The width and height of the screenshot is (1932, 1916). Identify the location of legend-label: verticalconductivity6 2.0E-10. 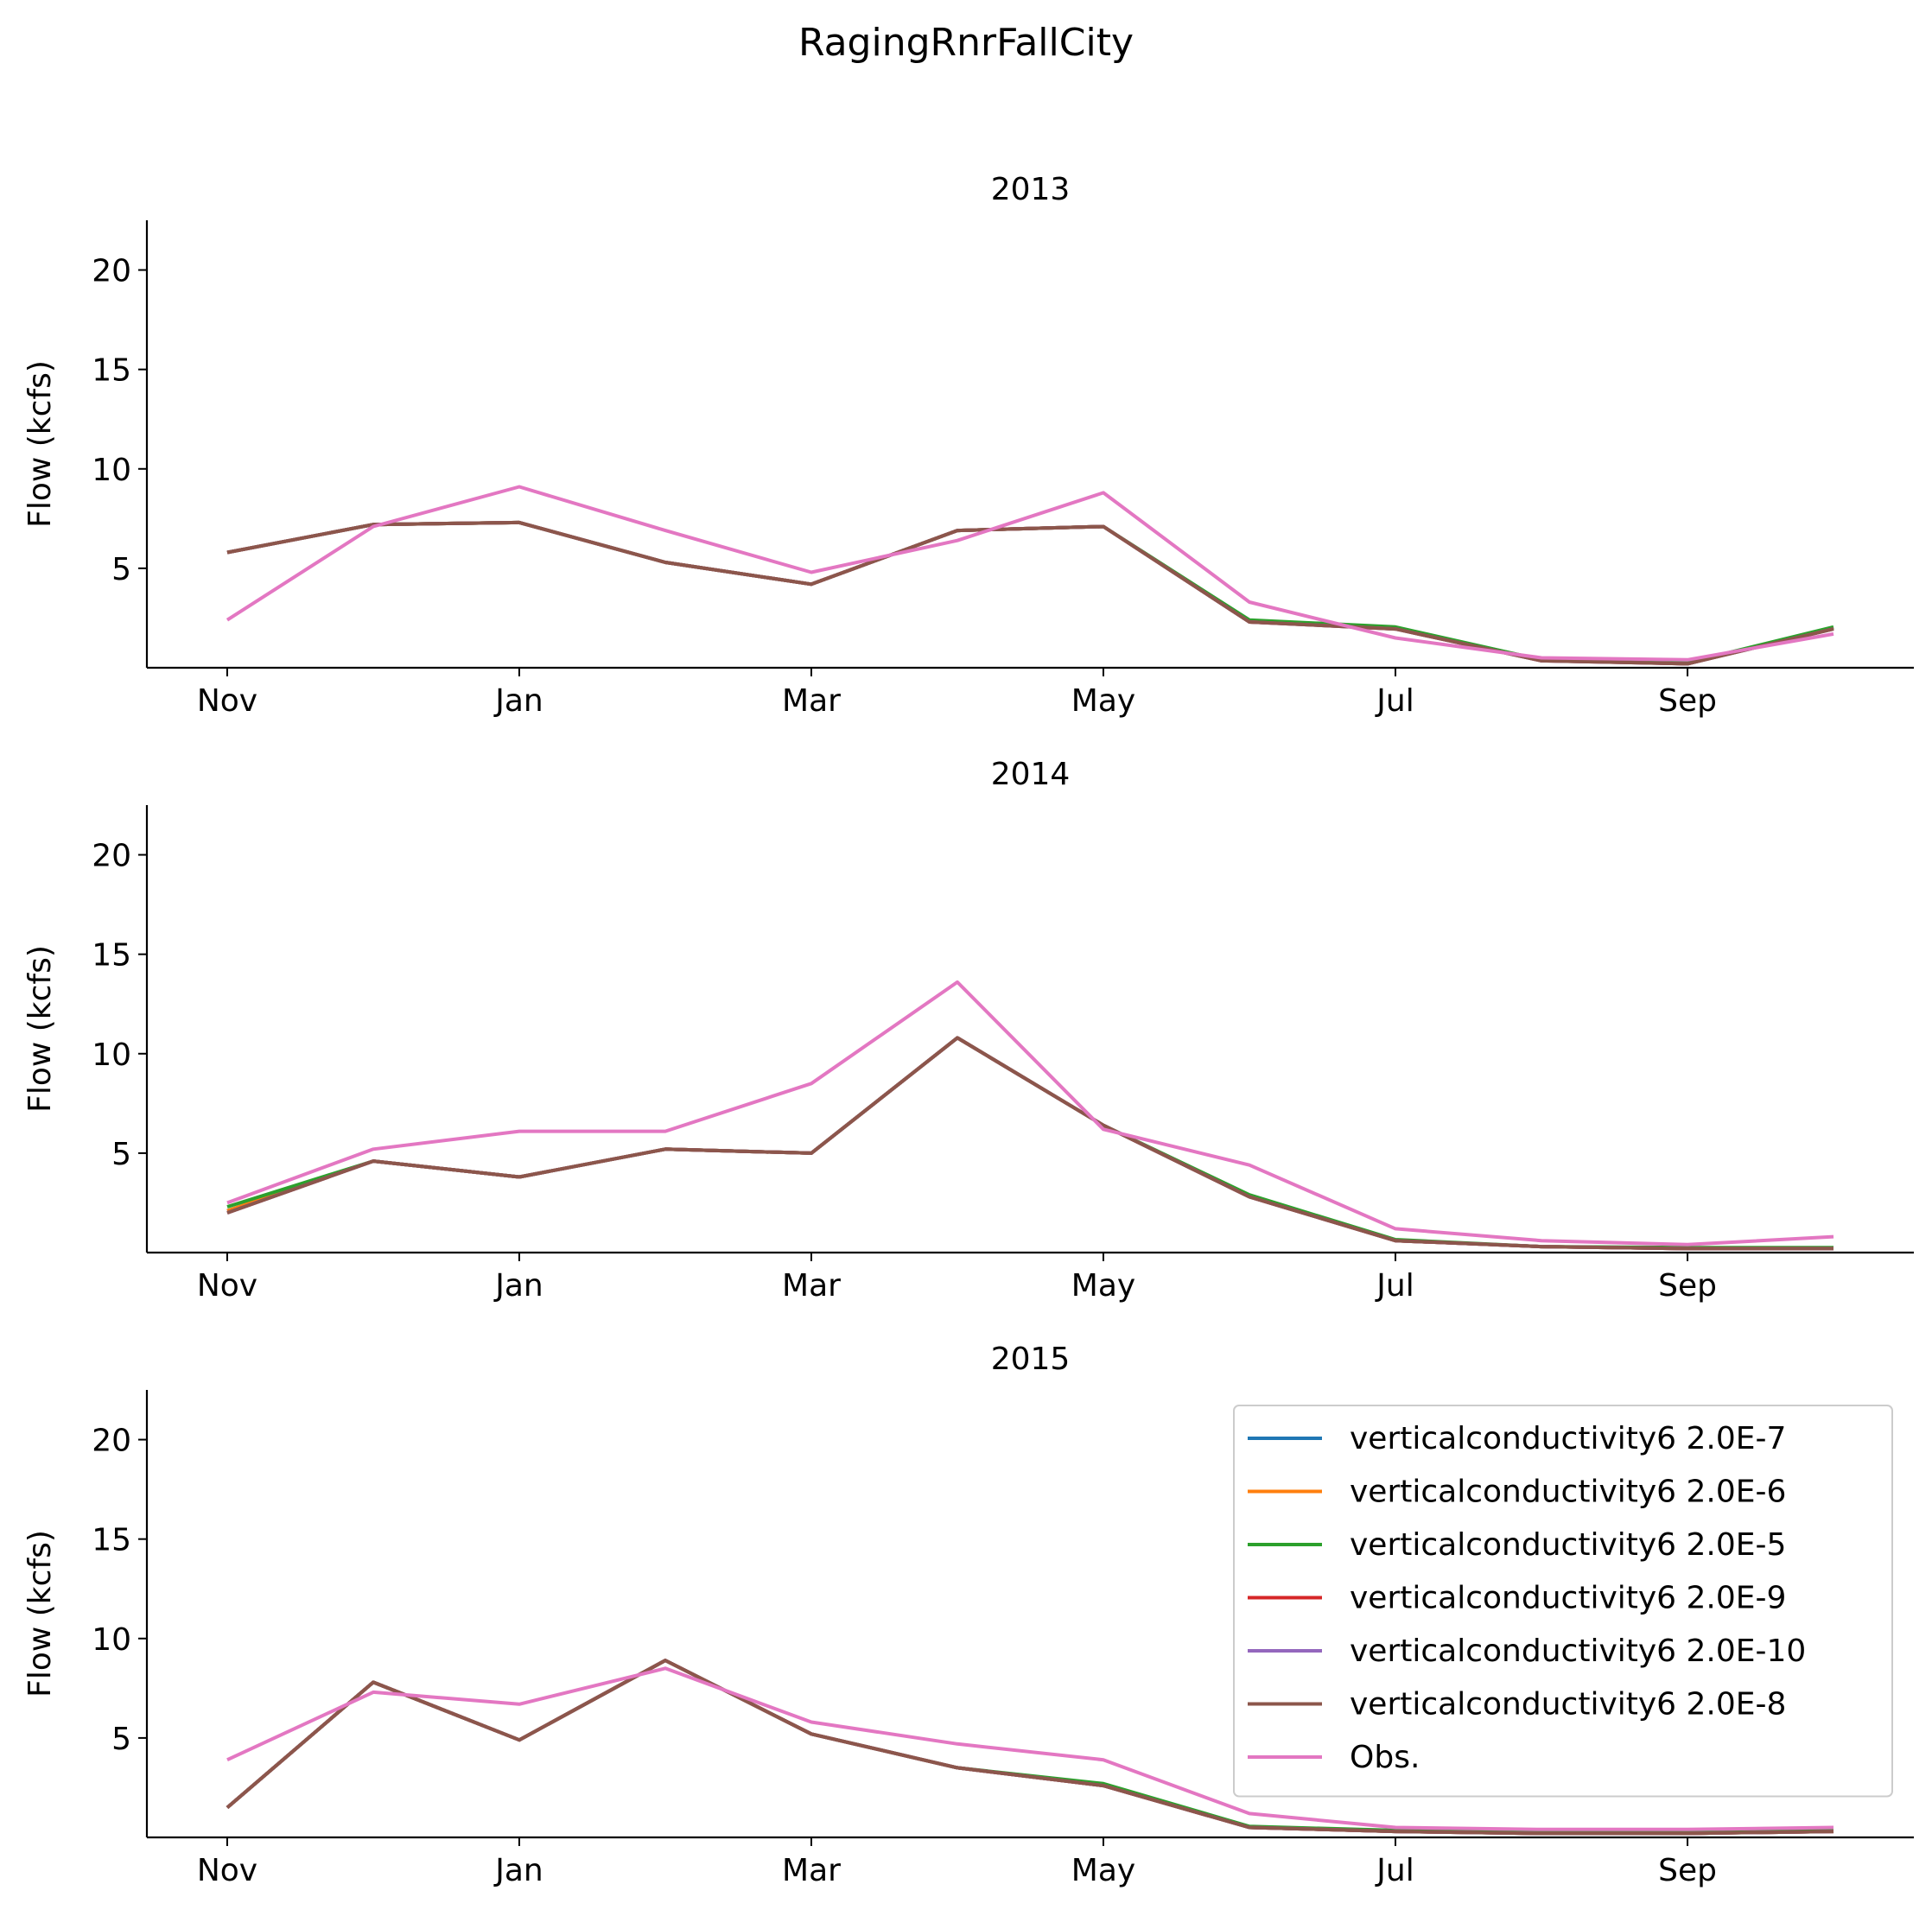
(1578, 1651).